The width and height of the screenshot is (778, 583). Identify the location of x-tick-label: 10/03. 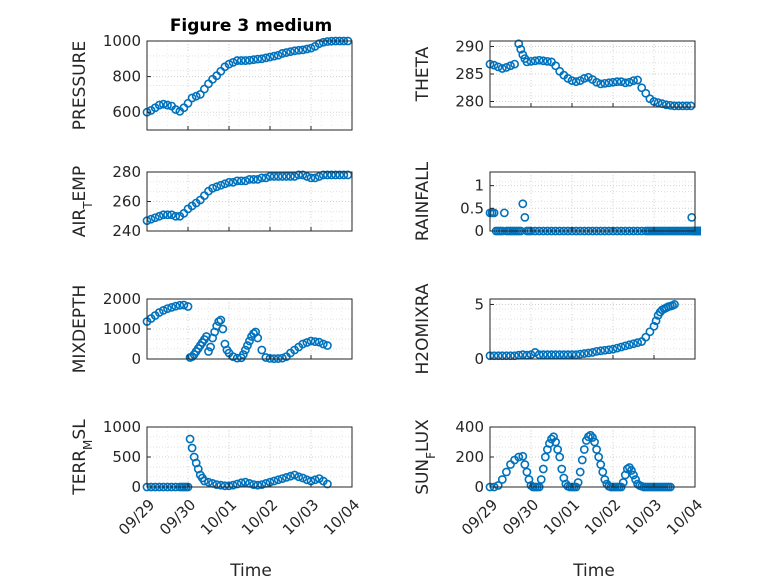
(643, 517).